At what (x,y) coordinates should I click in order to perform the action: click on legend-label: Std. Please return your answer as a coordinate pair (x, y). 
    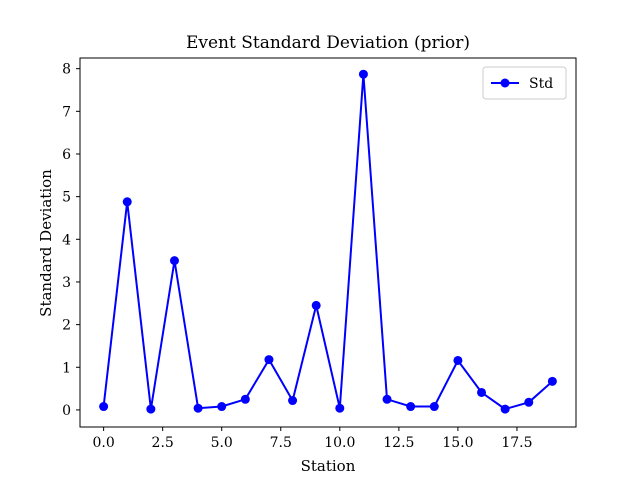
    Looking at the image, I should click on (541, 84).